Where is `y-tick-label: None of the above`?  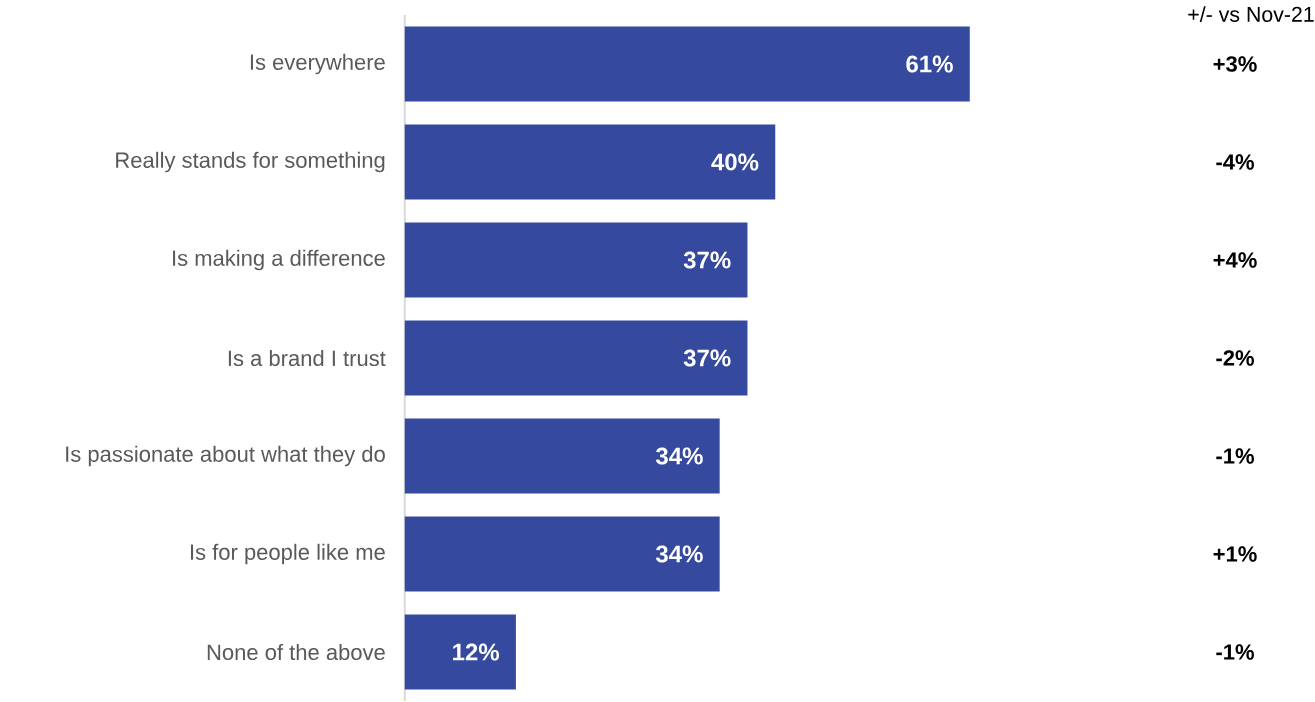 y-tick-label: None of the above is located at coordinates (296, 652).